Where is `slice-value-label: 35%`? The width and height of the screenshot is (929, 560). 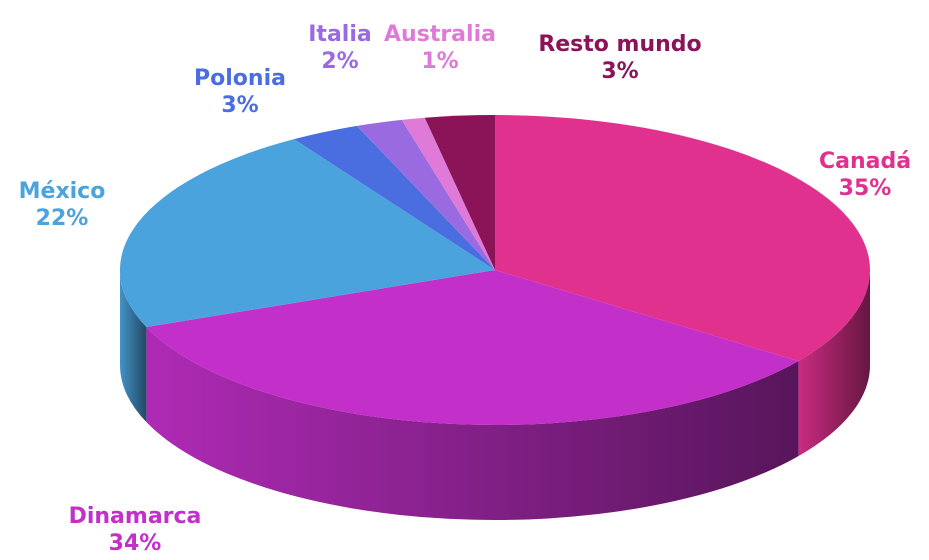
slice-value-label: 35% is located at coordinates (865, 188).